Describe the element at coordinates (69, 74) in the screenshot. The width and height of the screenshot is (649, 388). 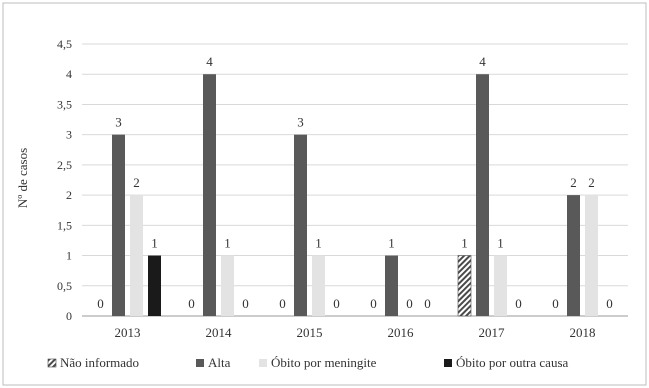
I see `y-tick-label: 4` at that location.